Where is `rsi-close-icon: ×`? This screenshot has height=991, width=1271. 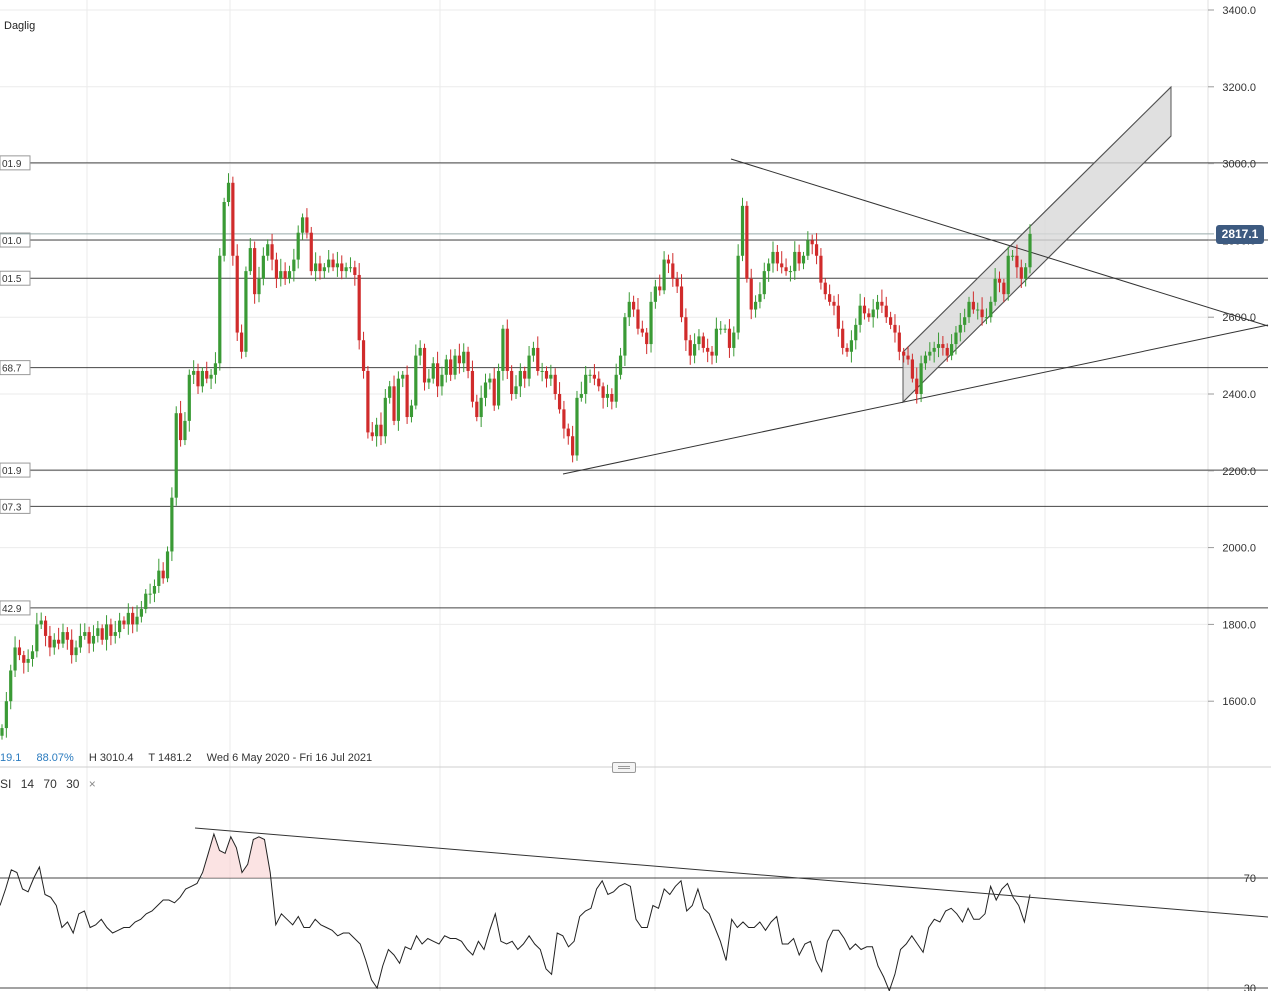
rsi-close-icon: × is located at coordinates (92, 784).